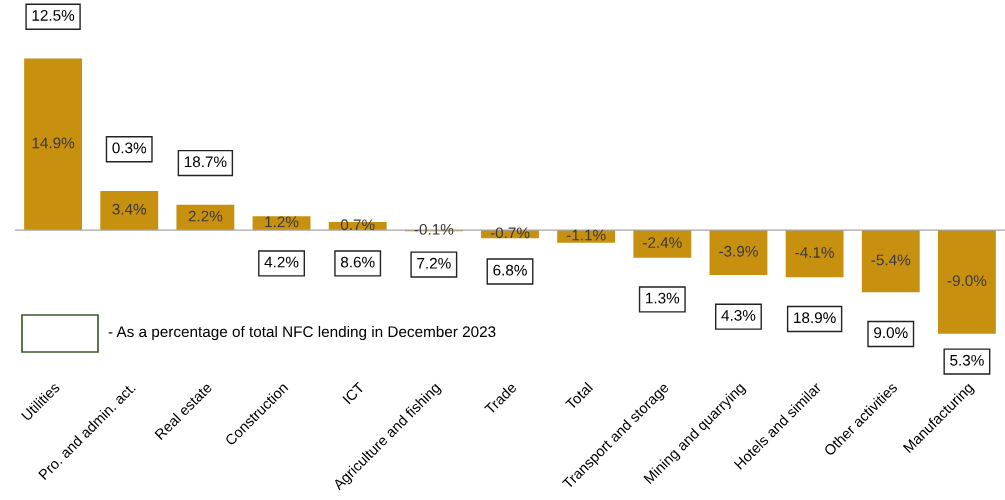 Image resolution: width=1005 pixels, height=500 pixels. What do you see at coordinates (205, 216) in the screenshot?
I see `data-label: 2.2%` at bounding box center [205, 216].